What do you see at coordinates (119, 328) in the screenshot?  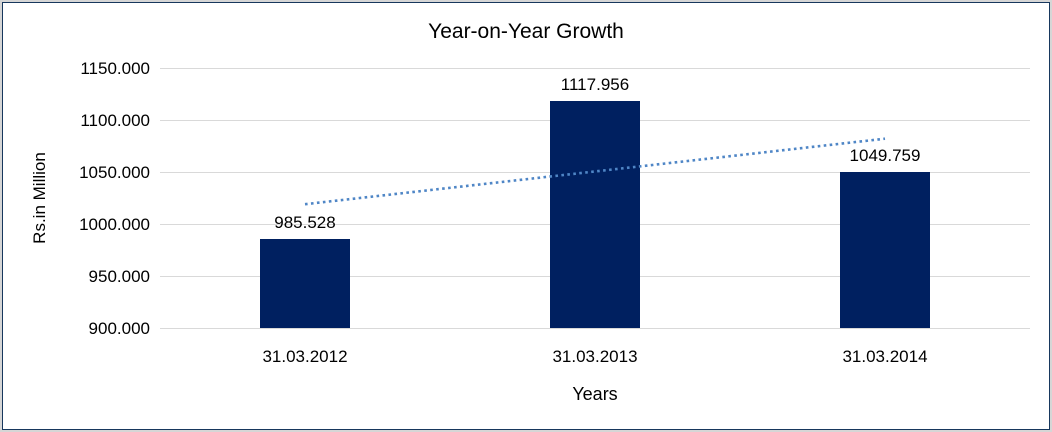 I see `y-tick-label: 900.000` at bounding box center [119, 328].